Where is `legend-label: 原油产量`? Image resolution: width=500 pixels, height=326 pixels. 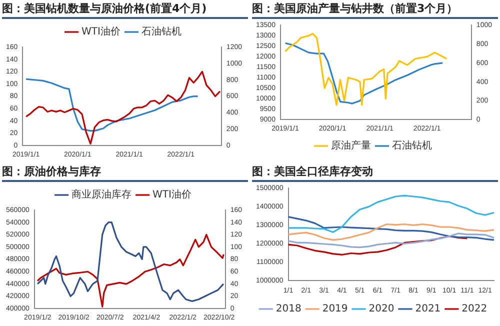
legend-label: 原油产量 is located at coordinates (351, 146).